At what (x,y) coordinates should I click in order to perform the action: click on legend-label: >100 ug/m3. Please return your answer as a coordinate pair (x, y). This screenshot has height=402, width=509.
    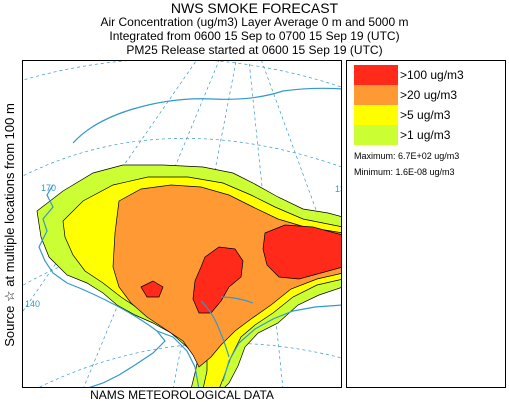
    Looking at the image, I should click on (432, 75).